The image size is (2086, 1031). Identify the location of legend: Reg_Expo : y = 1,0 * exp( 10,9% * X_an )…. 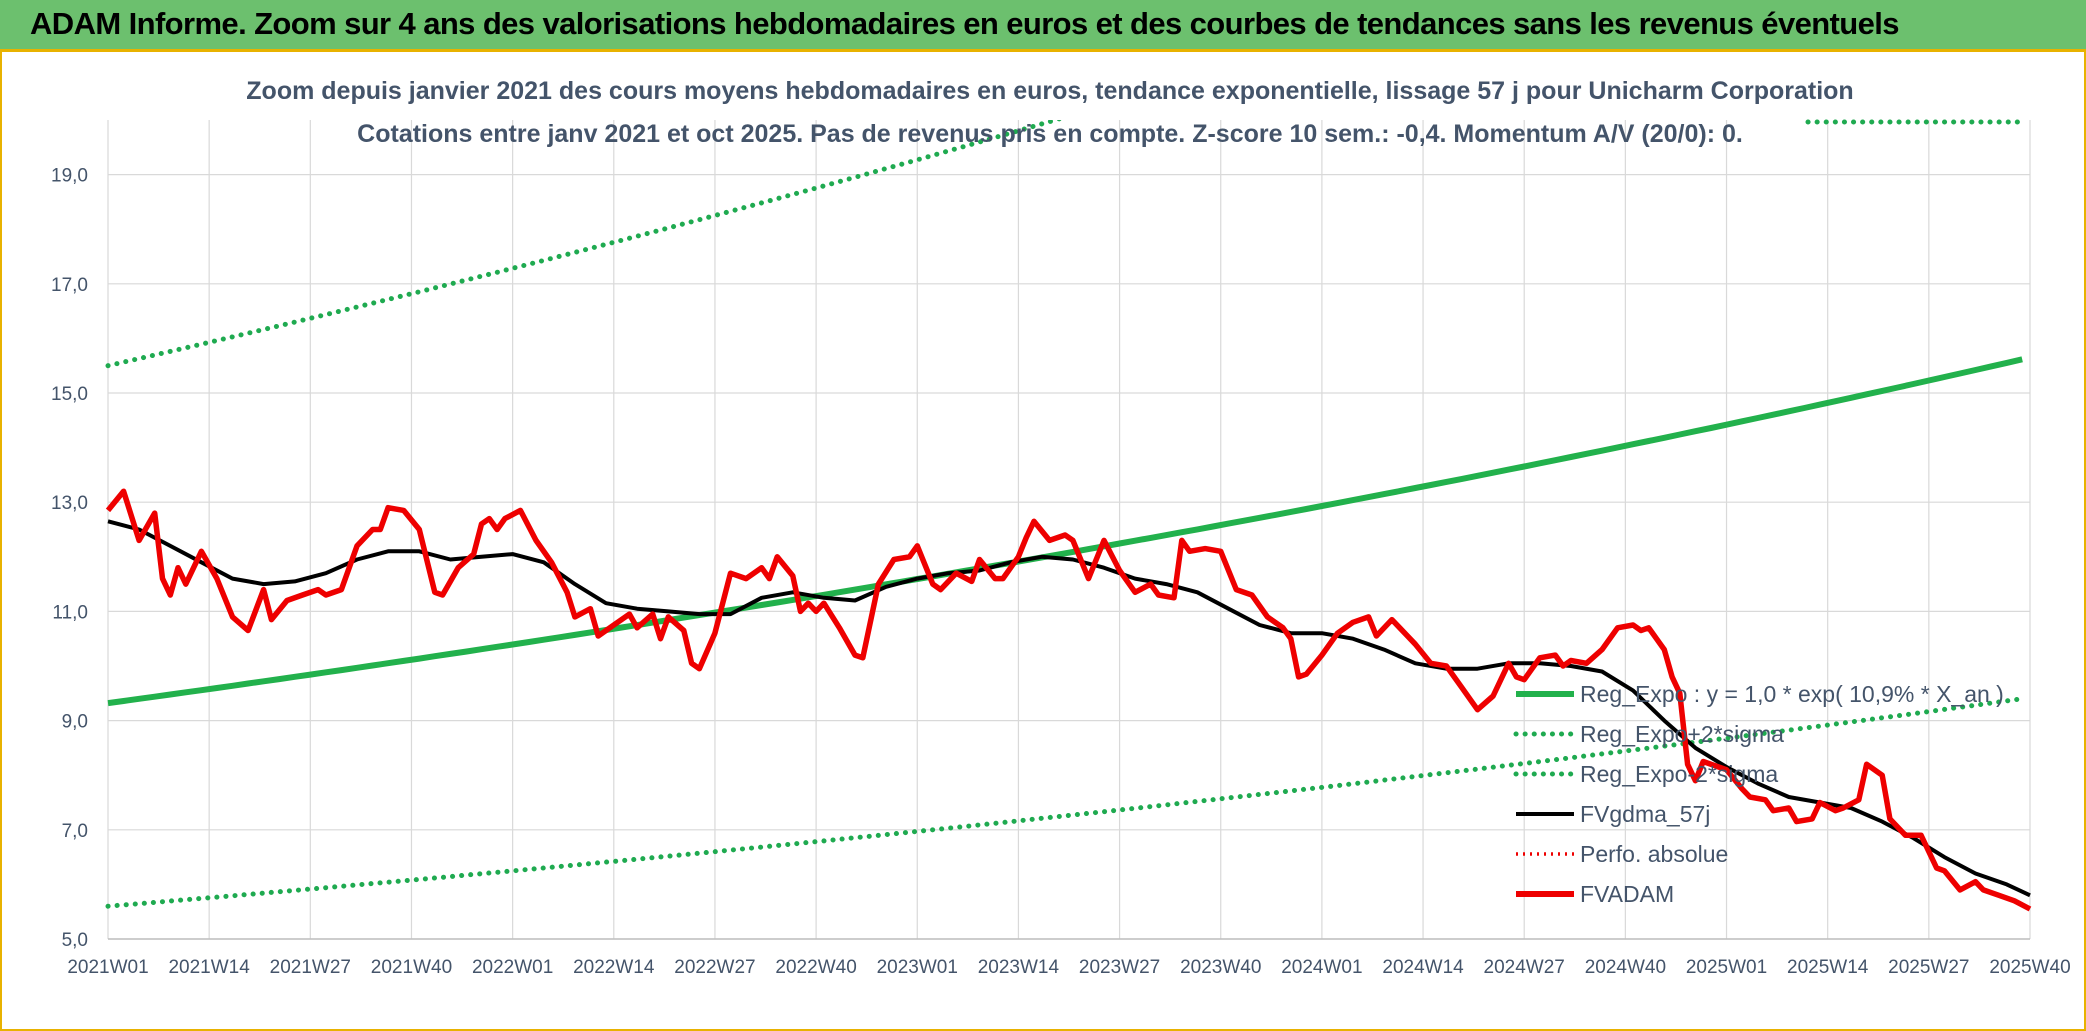
(1758, 794).